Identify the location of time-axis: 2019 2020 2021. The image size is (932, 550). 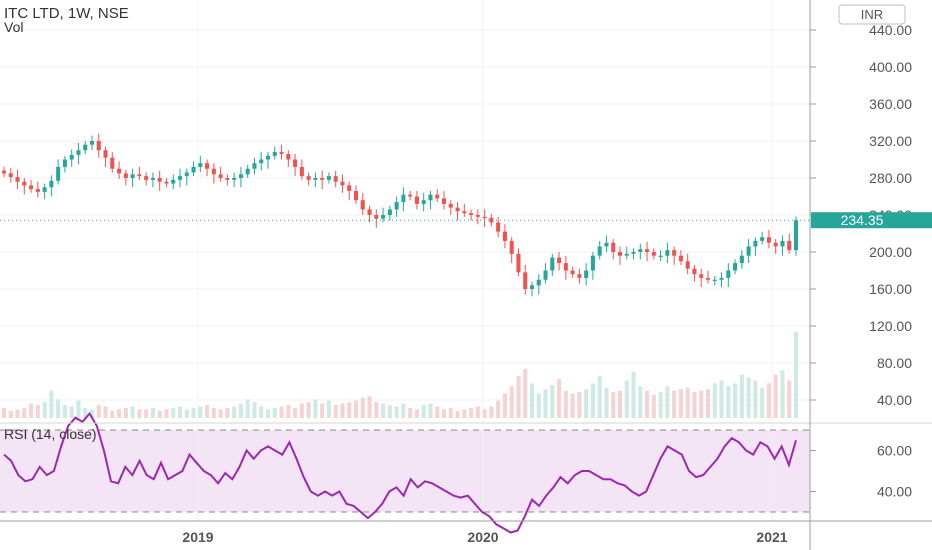
(484, 537).